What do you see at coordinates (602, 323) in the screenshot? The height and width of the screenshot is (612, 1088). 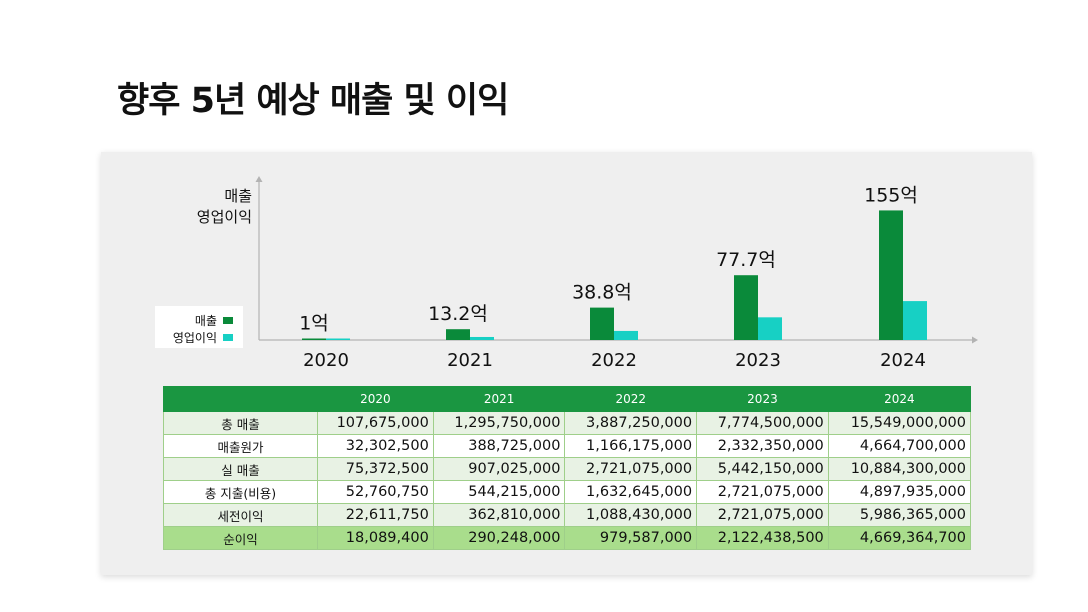 I see `bar-sales-2022` at bounding box center [602, 323].